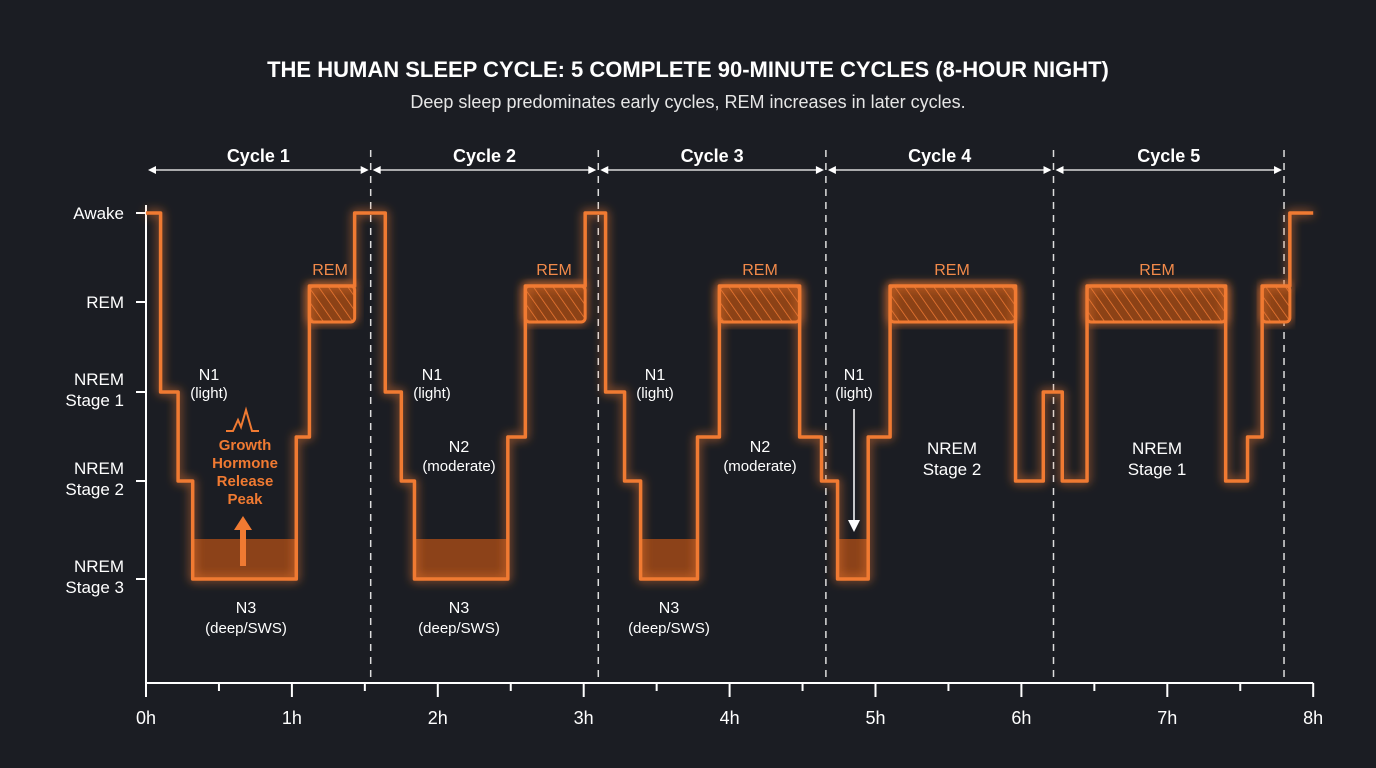 The image size is (1376, 768). I want to click on svg-text: Growth, so click(245, 445).